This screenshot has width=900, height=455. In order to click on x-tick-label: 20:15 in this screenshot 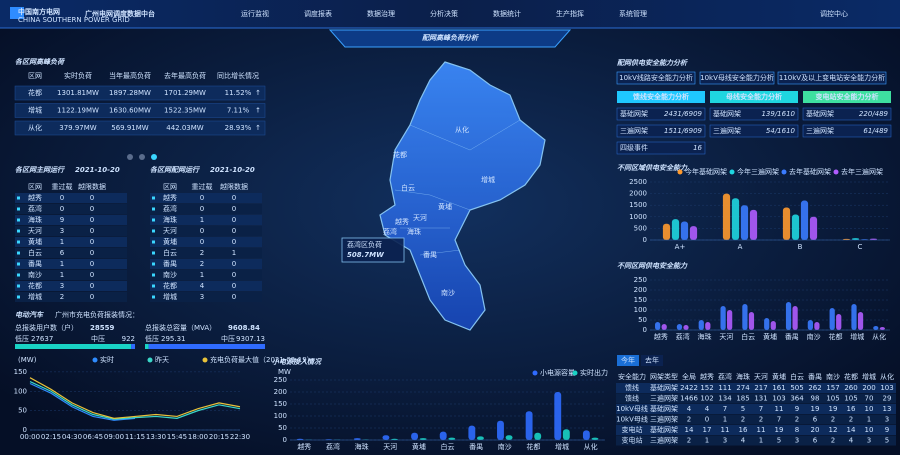, I will do `click(219, 437)`.